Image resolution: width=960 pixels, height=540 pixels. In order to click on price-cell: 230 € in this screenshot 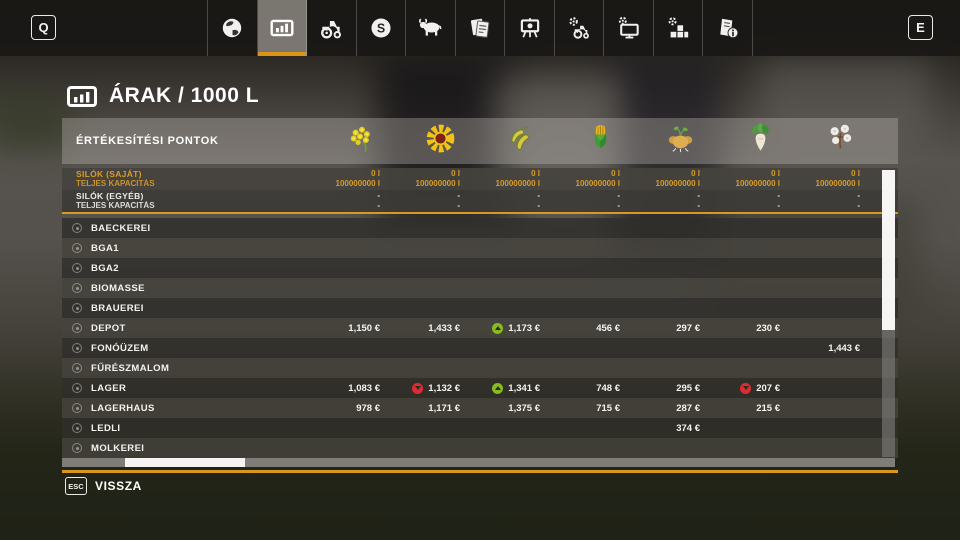, I will do `click(760, 328)`.